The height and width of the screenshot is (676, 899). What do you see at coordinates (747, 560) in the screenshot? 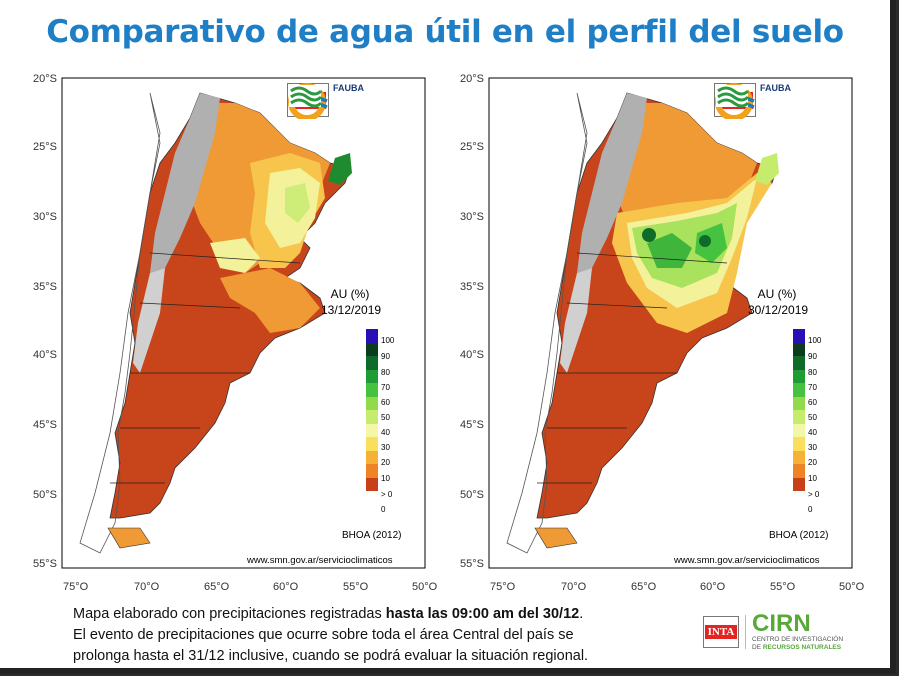
I see `source-url: www.smn.gov.ar/servicioclimaticos` at bounding box center [747, 560].